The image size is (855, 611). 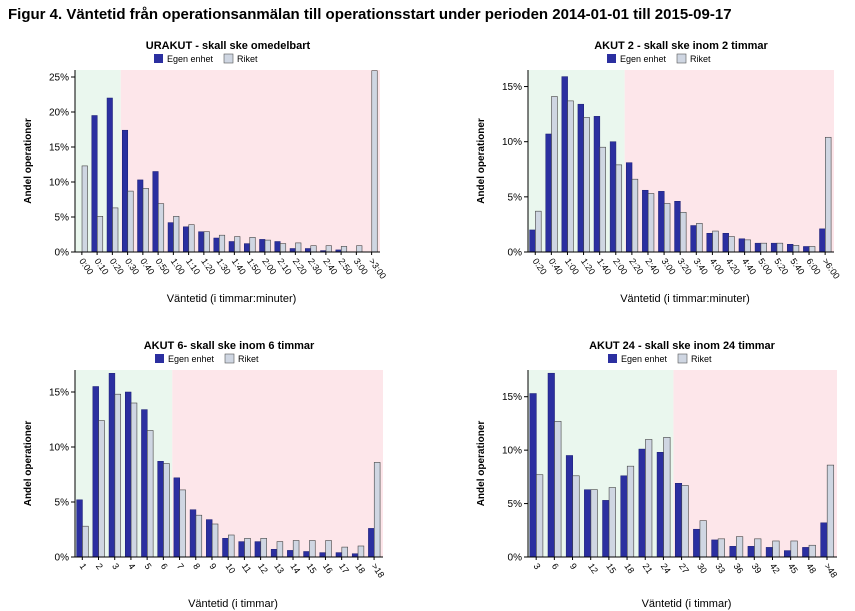 I want to click on x-tick-label: 4:40, so click(x=749, y=266).